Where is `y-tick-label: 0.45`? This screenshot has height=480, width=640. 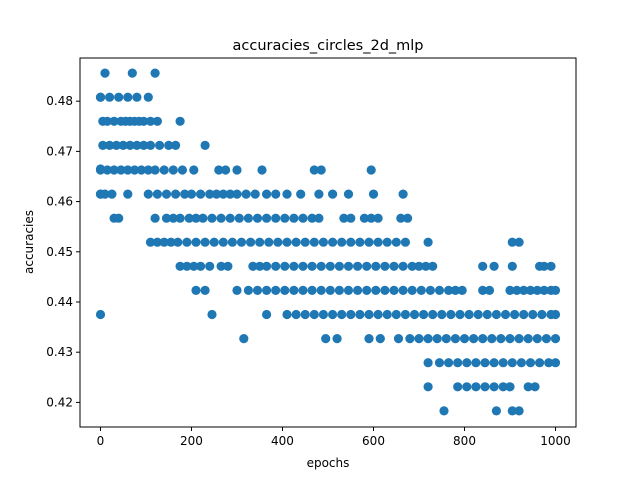
y-tick-label: 0.45 is located at coordinates (59, 252).